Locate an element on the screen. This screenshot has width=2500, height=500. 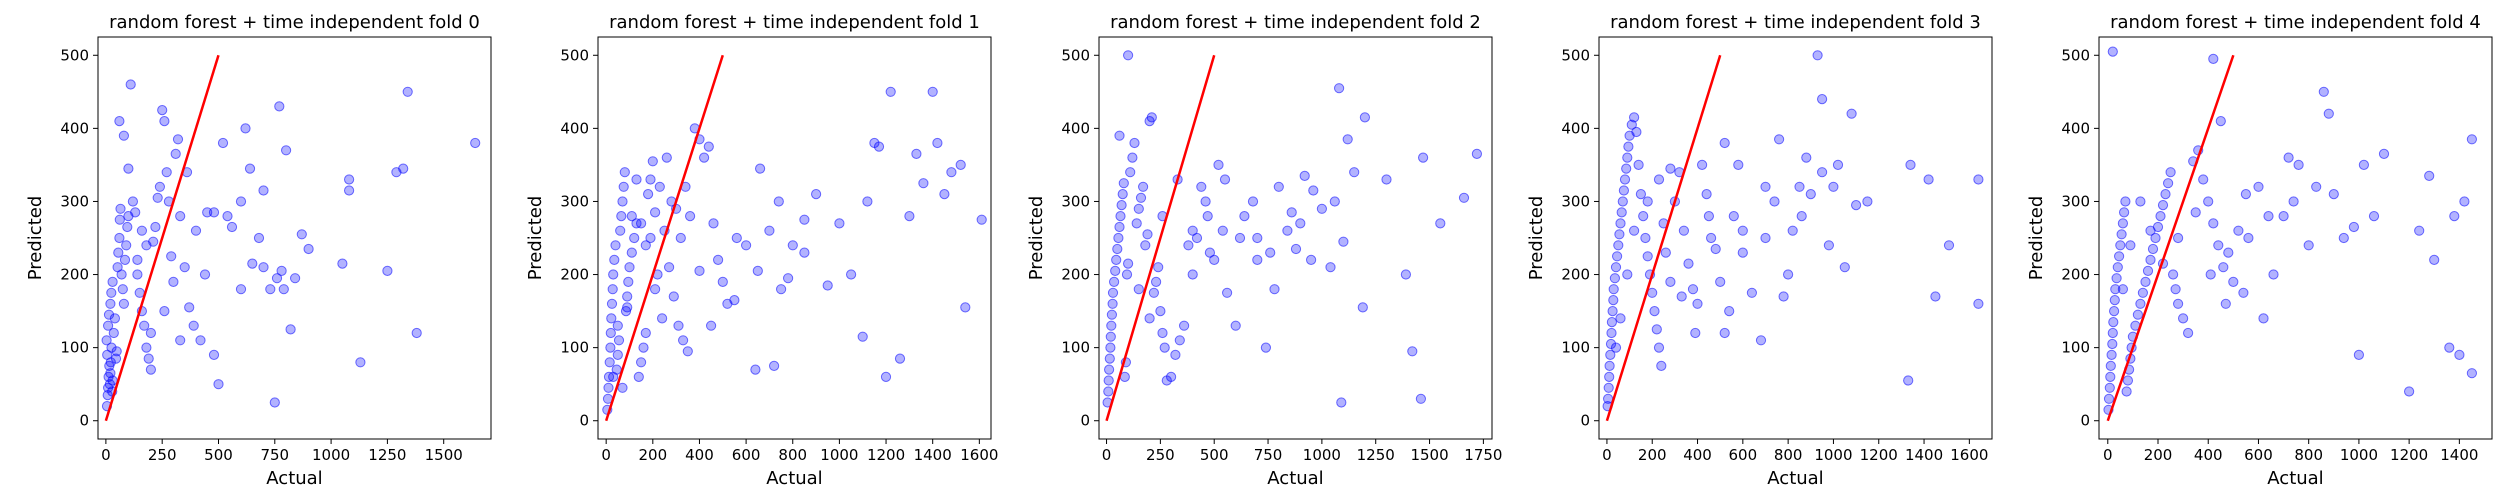
y-tick-label: 400 is located at coordinates (1575, 128).